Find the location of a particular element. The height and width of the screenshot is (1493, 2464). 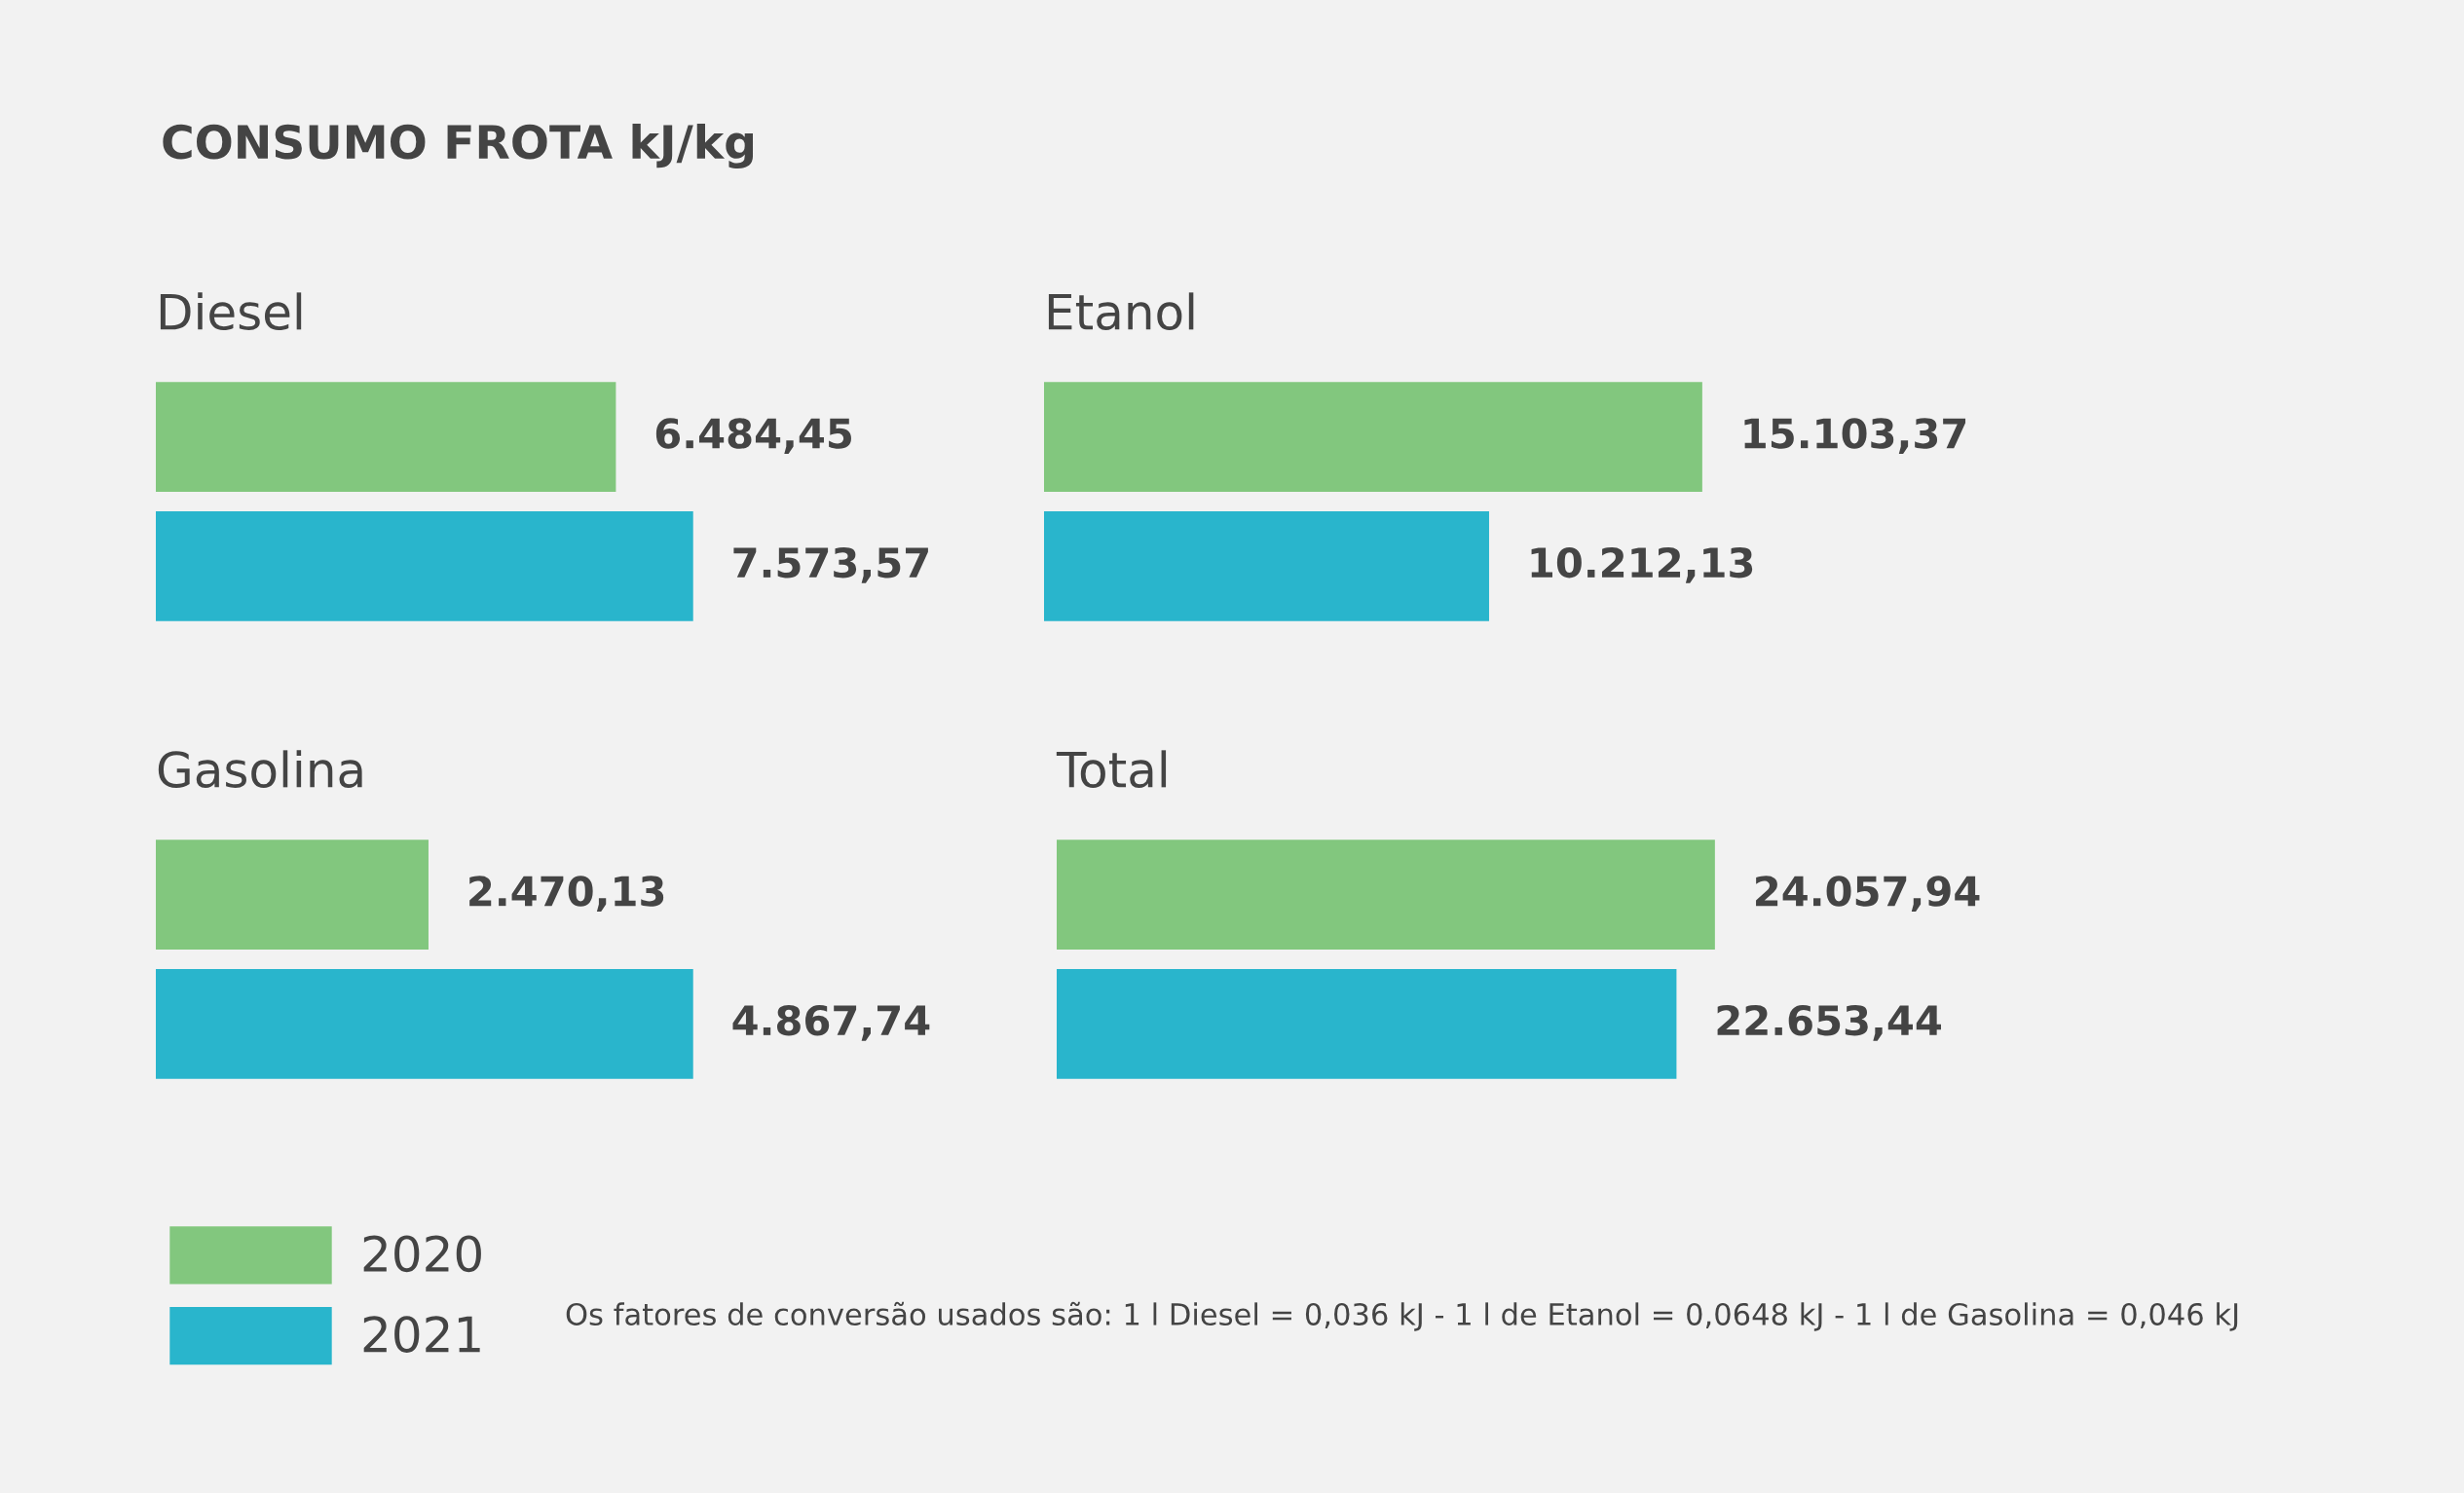

chart-title: Etanol is located at coordinates (1121, 311).